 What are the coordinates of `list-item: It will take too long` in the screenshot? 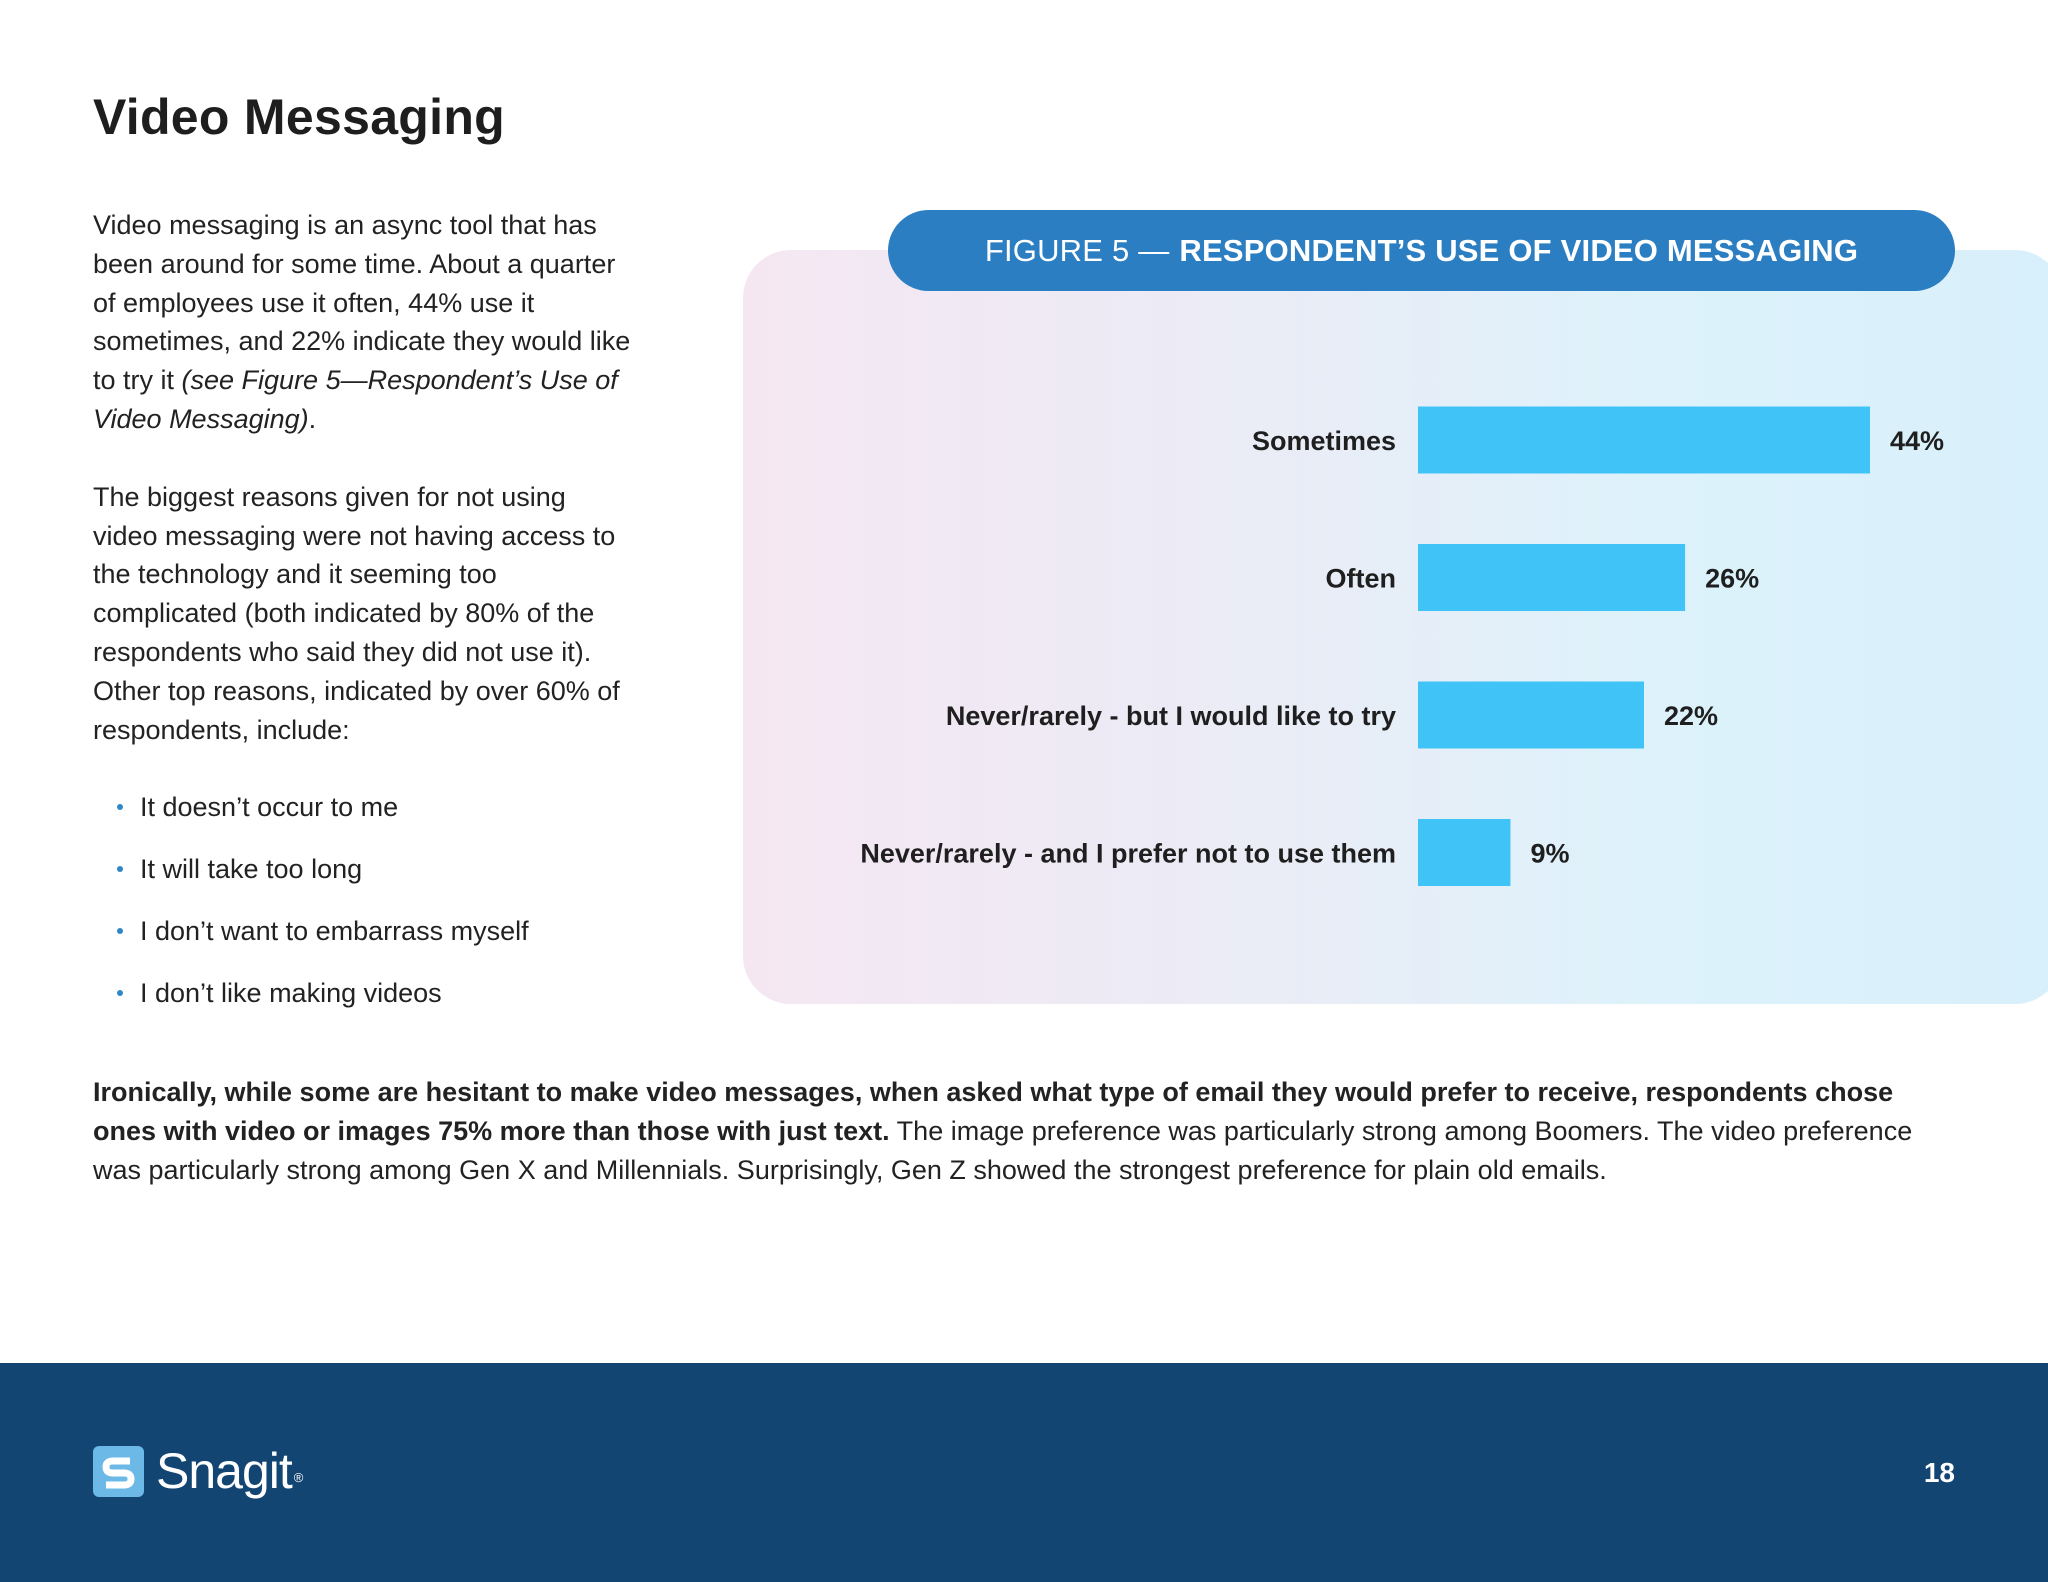 It's located at (363, 869).